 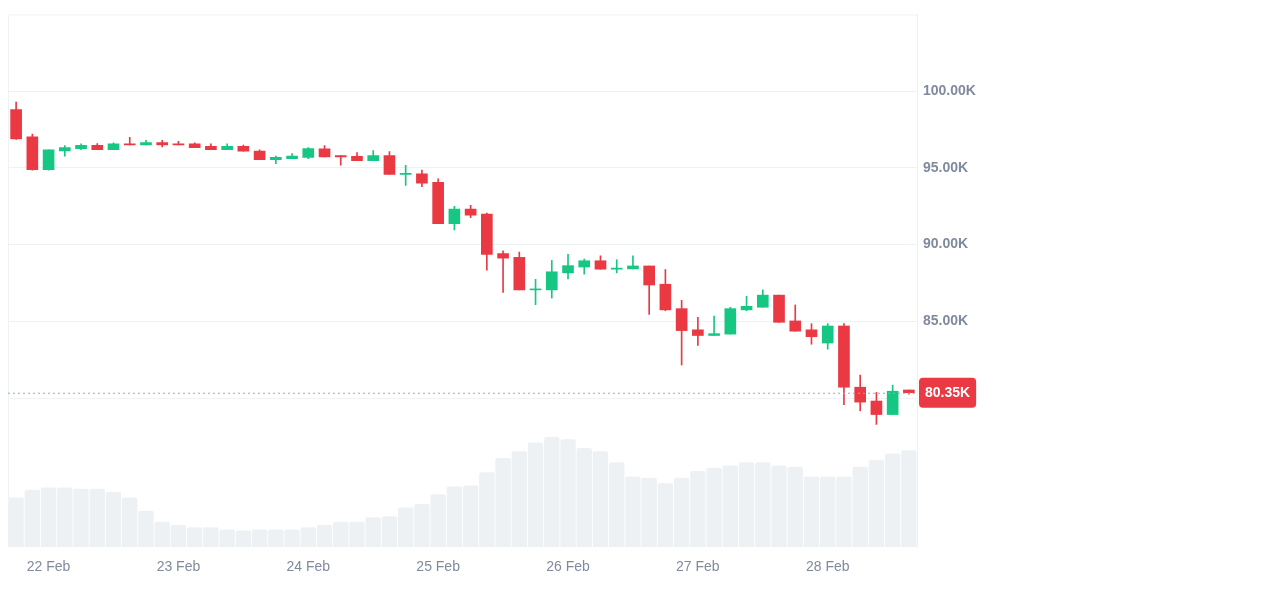 What do you see at coordinates (946, 243) in the screenshot?
I see `y-tick-label: 90.00K` at bounding box center [946, 243].